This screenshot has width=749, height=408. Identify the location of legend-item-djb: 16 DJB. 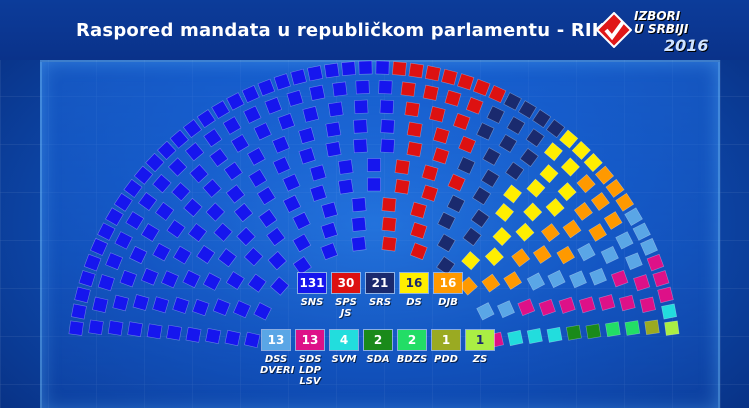
(448, 290).